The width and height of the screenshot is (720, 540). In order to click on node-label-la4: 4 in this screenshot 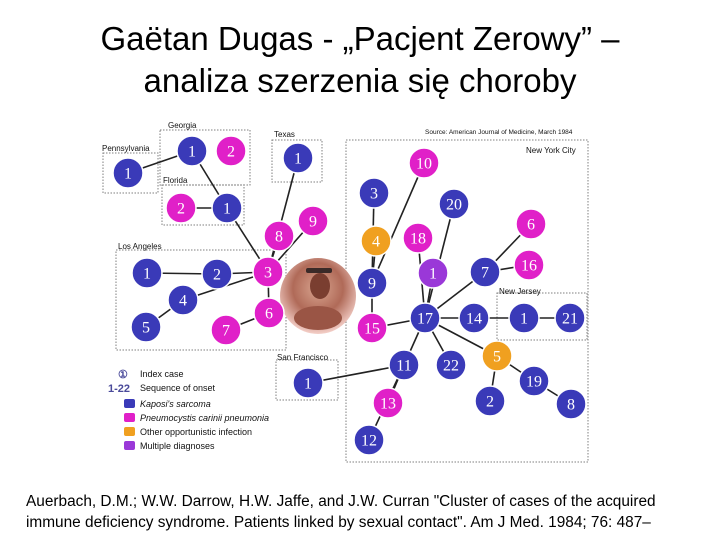, I will do `click(183, 301)`.